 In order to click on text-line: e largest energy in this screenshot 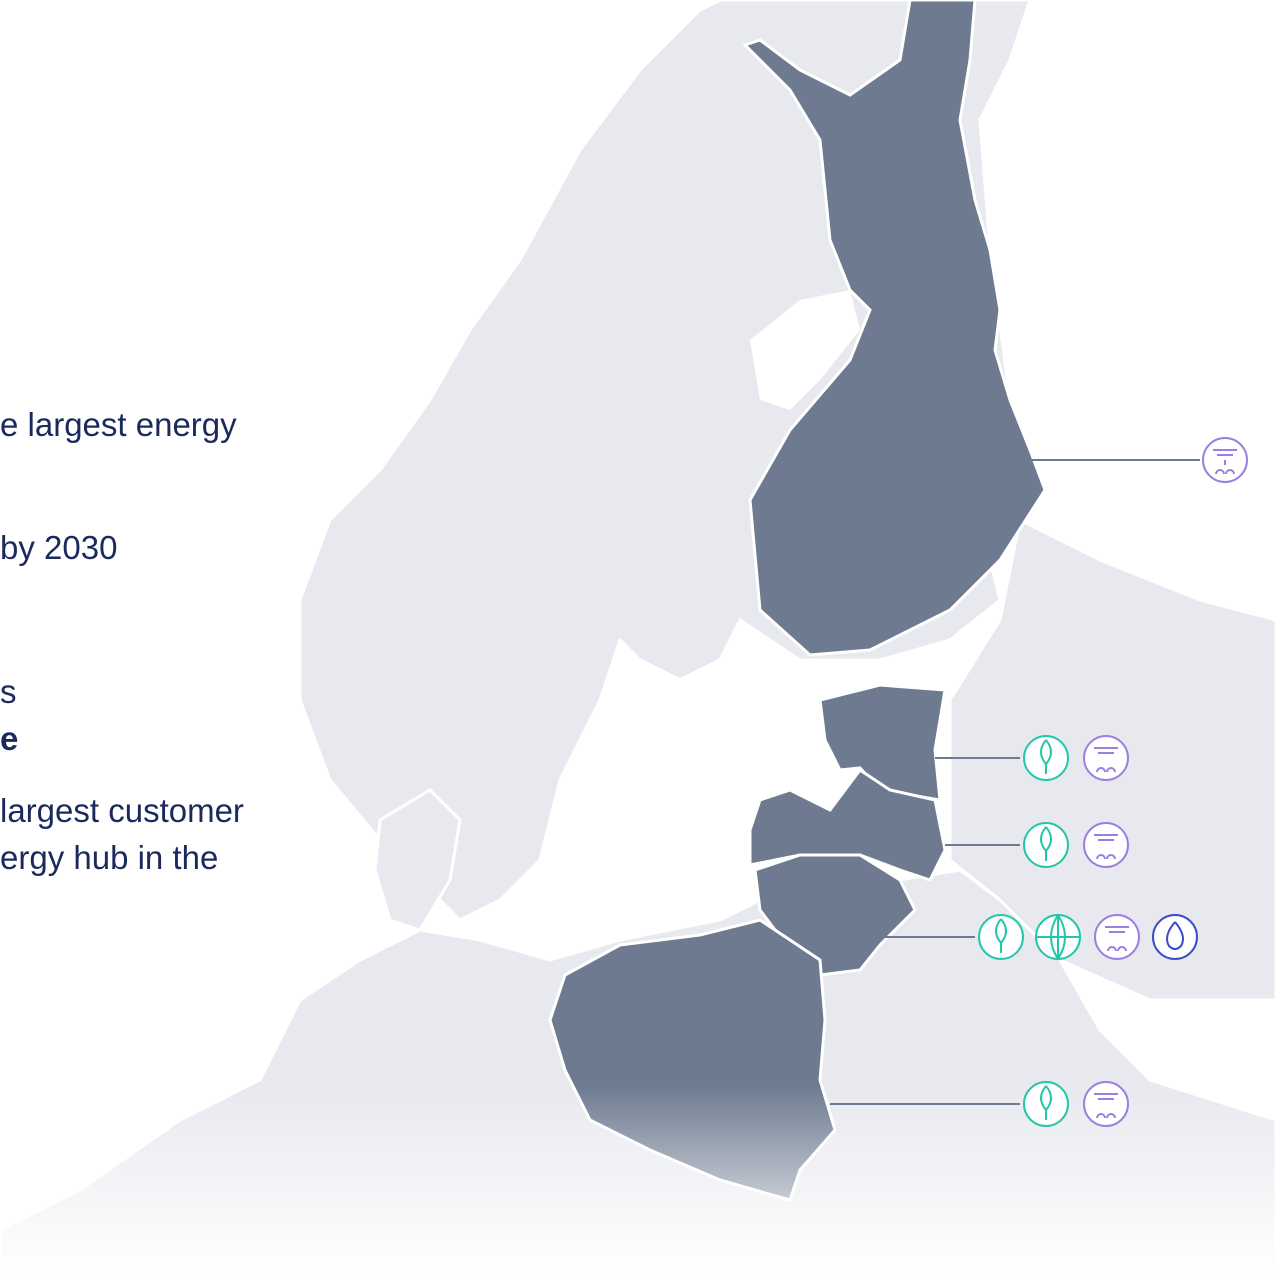, I will do `click(118, 424)`.